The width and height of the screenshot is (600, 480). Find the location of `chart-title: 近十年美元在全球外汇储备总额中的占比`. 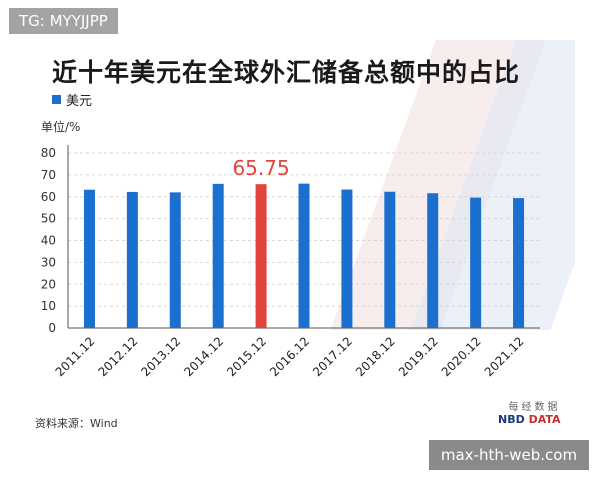

chart-title: 近十年美元在全球外汇储备总额中的占比 is located at coordinates (286, 72).